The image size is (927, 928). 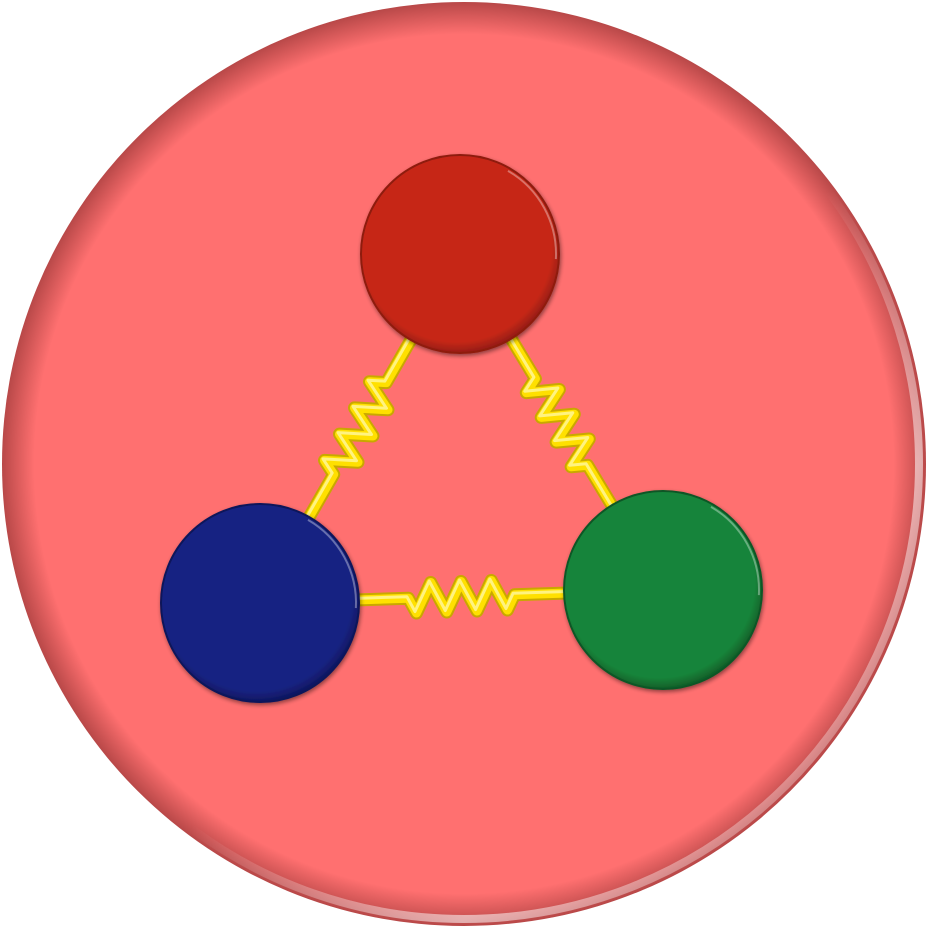 I want to click on particle-left-highlight, so click(x=260, y=603).